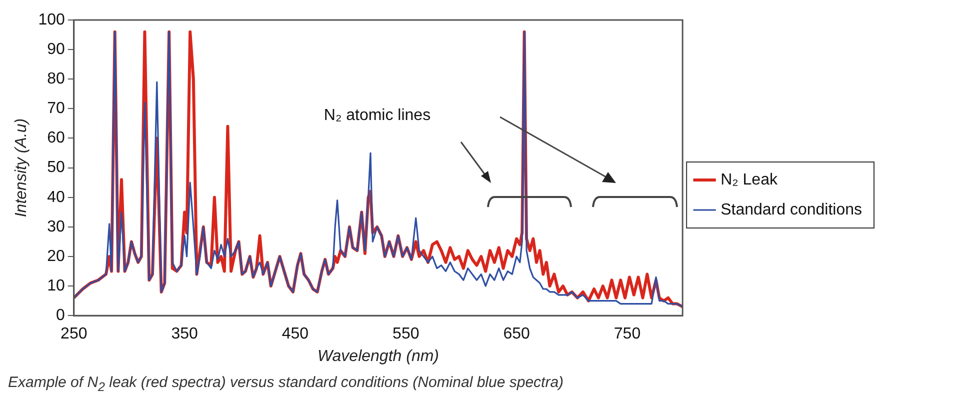  What do you see at coordinates (749, 179) in the screenshot?
I see `legend-label: N₂ Leak` at bounding box center [749, 179].